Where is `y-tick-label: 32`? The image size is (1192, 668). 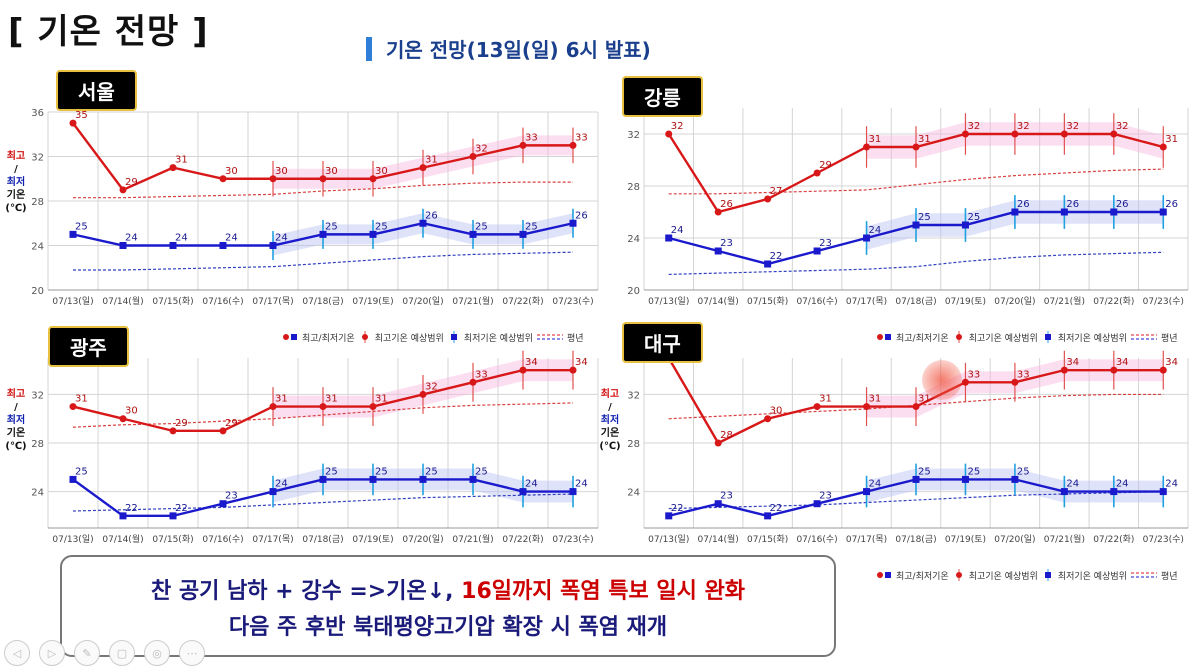
y-tick-label: 32 is located at coordinates (37, 395).